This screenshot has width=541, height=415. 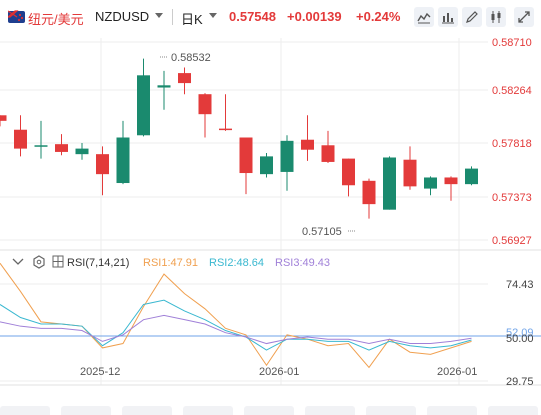 What do you see at coordinates (159, 15) in the screenshot?
I see `pair-dropdown-caret-icon` at bounding box center [159, 15].